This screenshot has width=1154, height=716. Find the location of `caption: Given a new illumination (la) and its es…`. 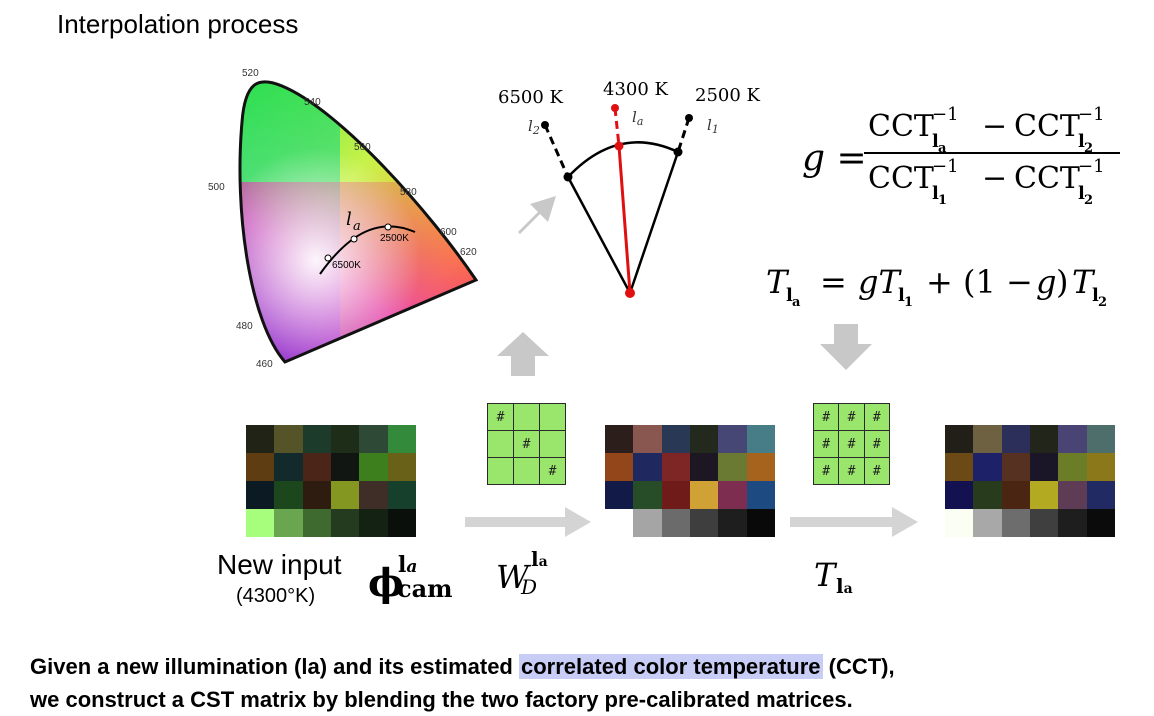

caption: Given a new illumination (la) and its es… is located at coordinates (462, 683).